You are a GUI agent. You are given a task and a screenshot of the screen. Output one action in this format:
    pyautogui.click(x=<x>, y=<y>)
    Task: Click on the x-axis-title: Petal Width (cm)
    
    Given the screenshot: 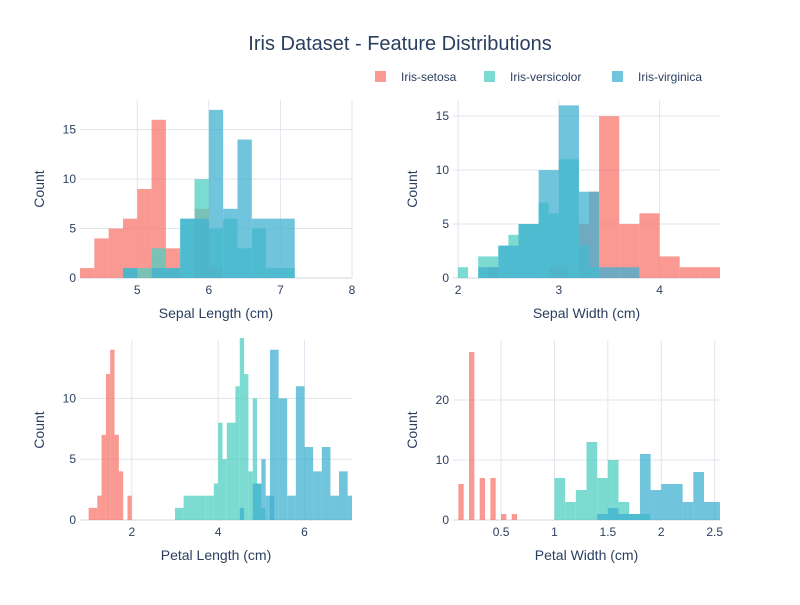 What is the action you would take?
    pyautogui.click(x=586, y=555)
    